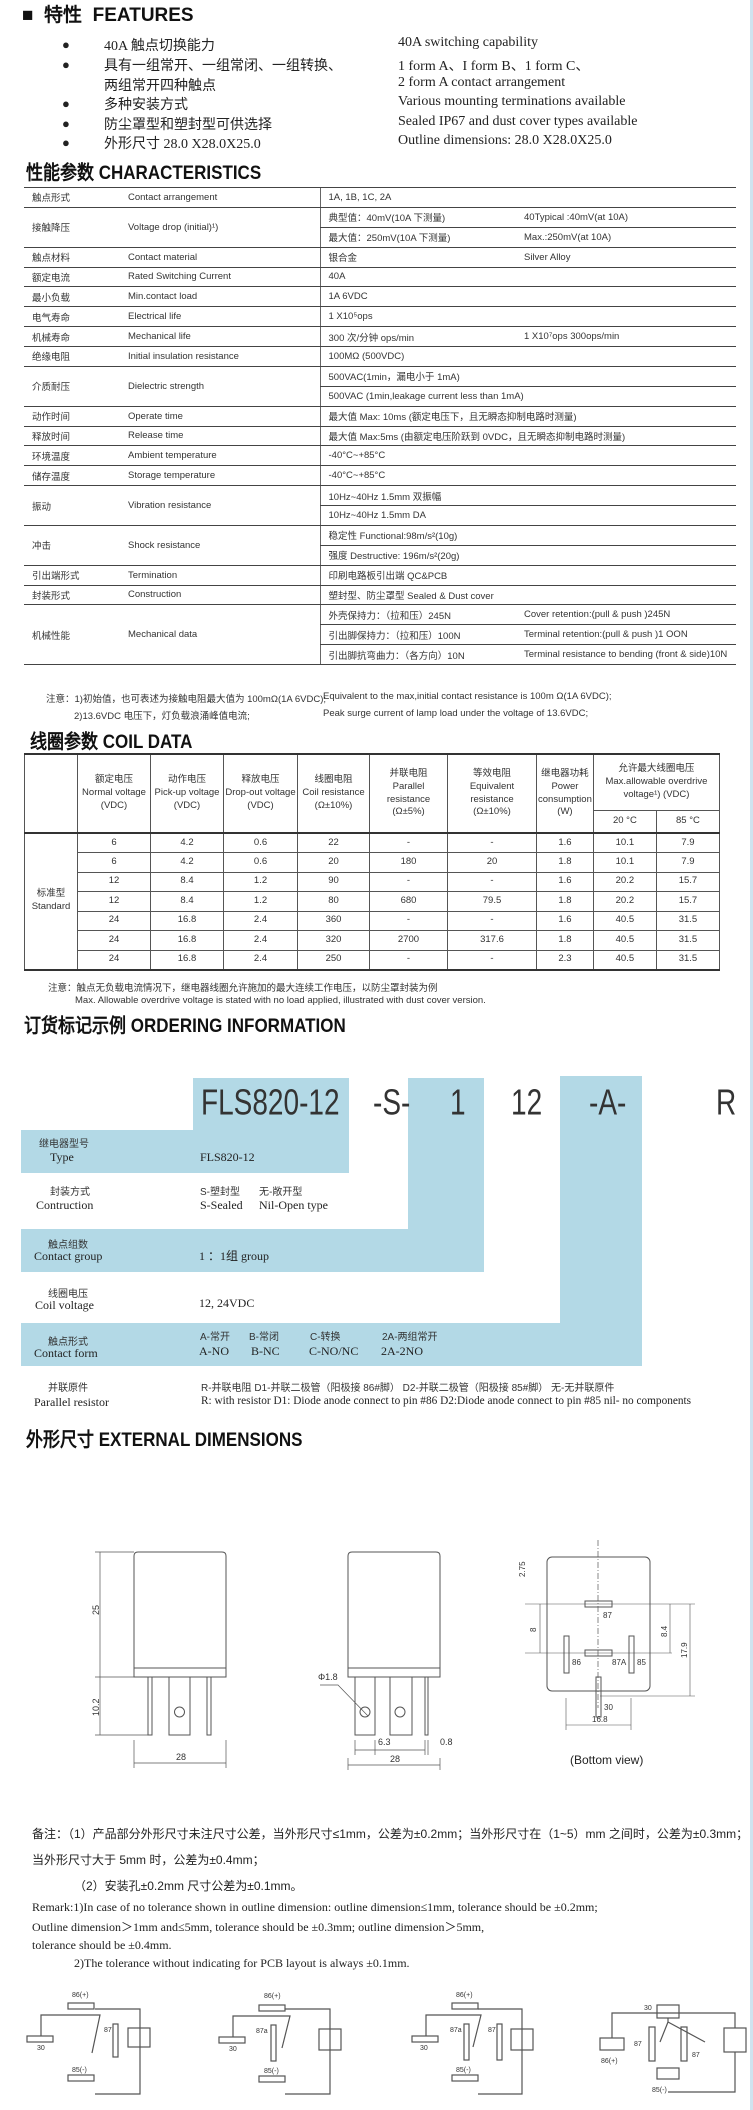  I want to click on dim-16-8-label: 16.8, so click(600, 1719).